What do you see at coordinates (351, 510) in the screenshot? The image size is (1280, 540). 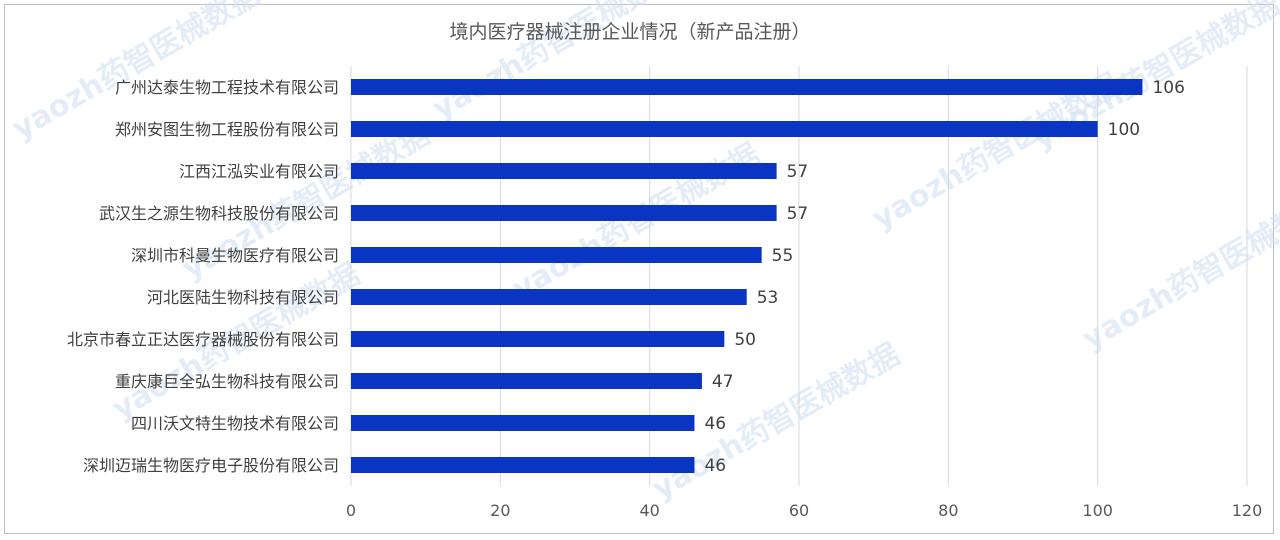 I see `x-tick-label: 0` at bounding box center [351, 510].